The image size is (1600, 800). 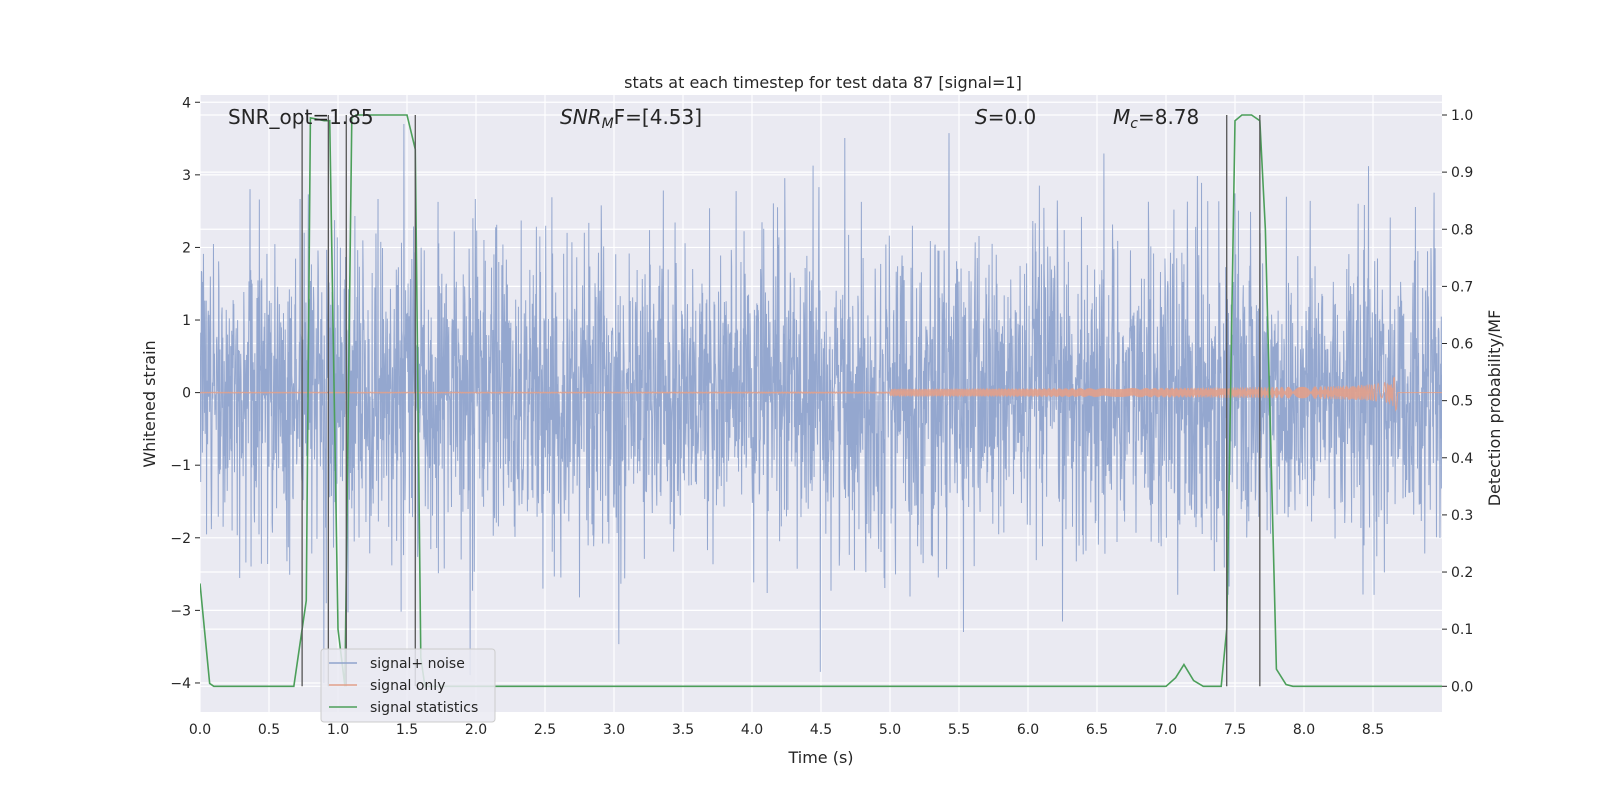 I want to click on x-tick-label: 7.0, so click(x=1166, y=730).